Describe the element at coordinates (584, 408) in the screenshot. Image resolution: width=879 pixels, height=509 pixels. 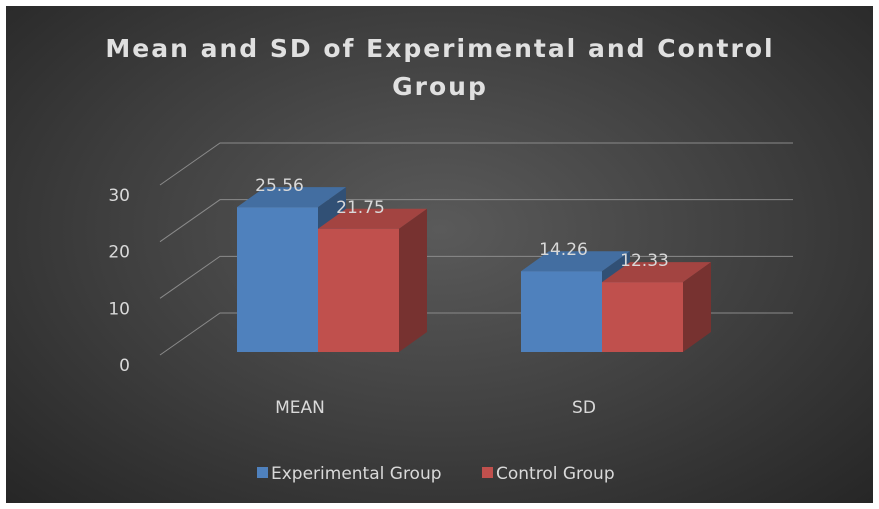
I see `x-tick-label: SD` at that location.